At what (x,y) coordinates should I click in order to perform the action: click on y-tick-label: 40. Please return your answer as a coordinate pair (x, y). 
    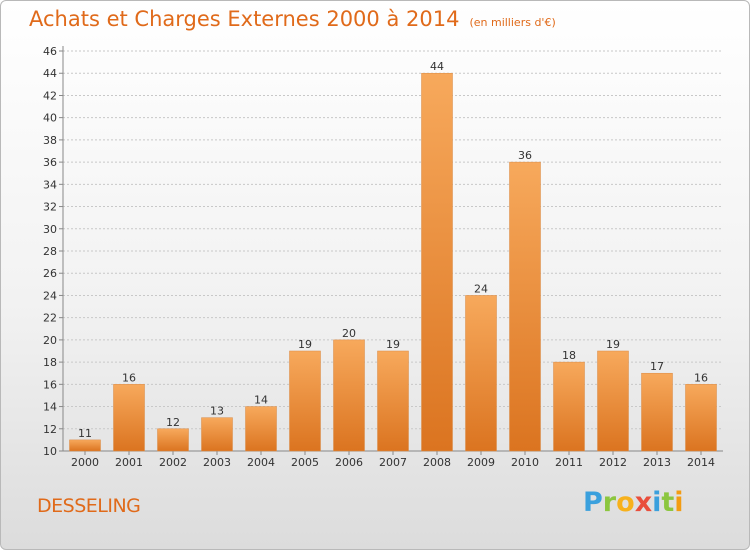
    Looking at the image, I should click on (50, 118).